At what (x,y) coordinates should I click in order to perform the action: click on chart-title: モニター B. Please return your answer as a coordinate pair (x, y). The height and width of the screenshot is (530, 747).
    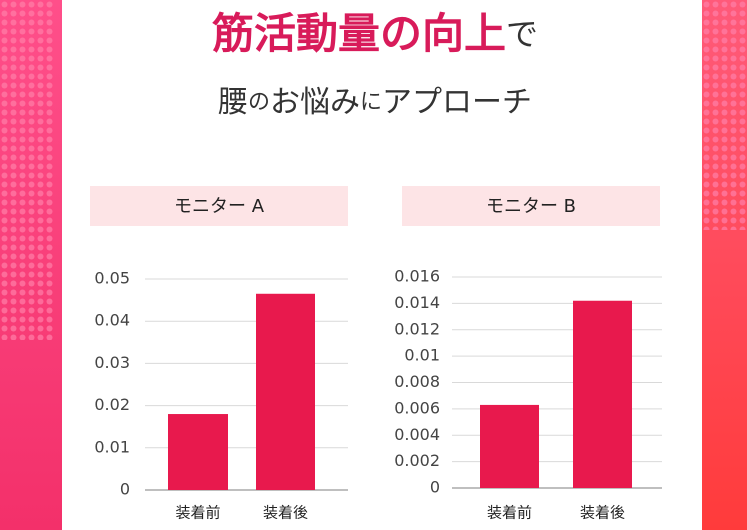
    Looking at the image, I should click on (531, 206).